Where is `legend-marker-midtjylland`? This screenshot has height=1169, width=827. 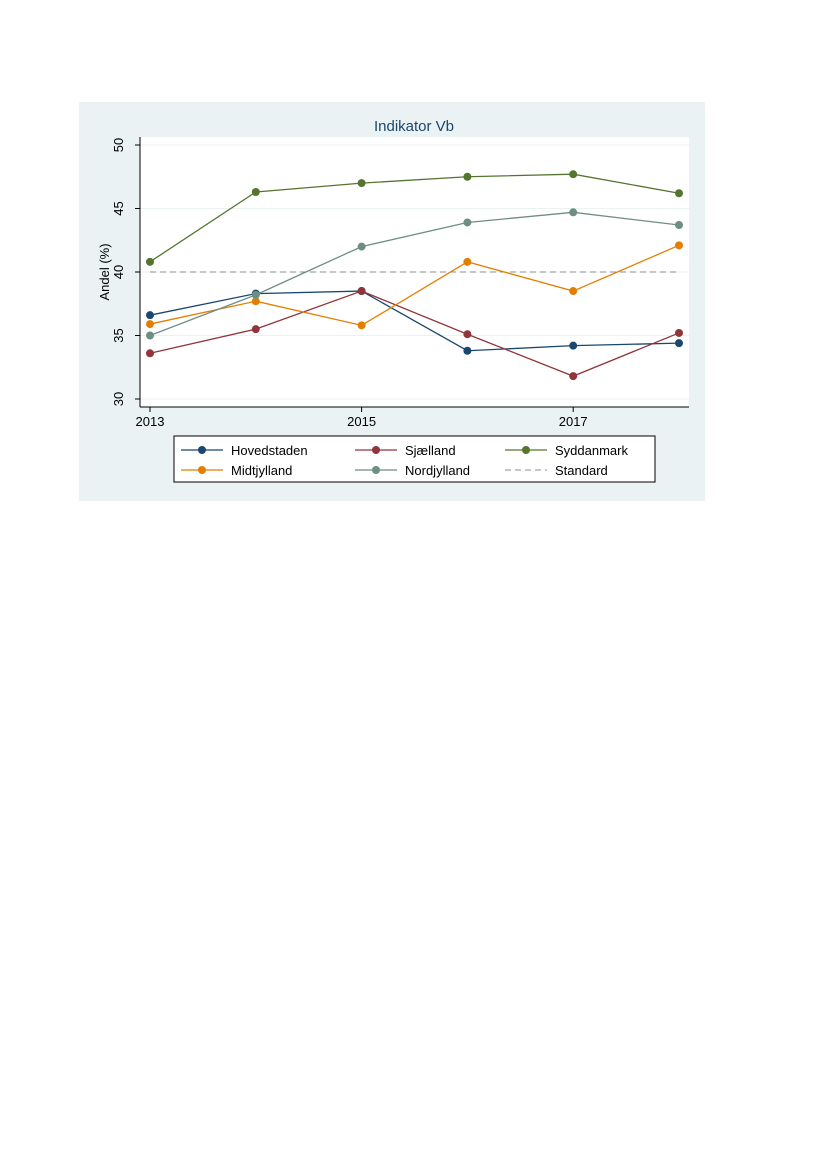 legend-marker-midtjylland is located at coordinates (202, 470).